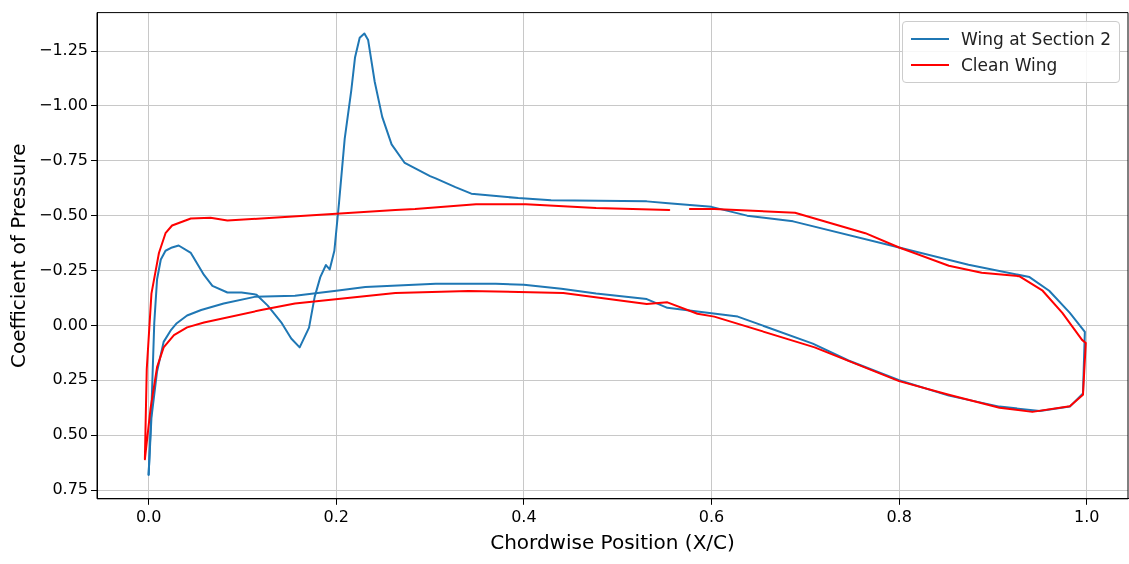  What do you see at coordinates (64, 214) in the screenshot?
I see `y-tick-label: −0.50` at bounding box center [64, 214].